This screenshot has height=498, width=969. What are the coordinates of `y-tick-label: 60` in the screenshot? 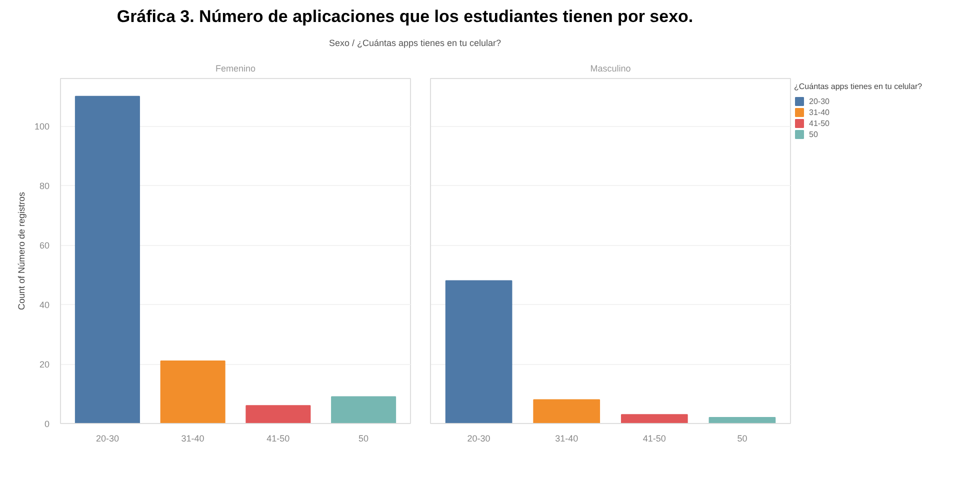 It's located at (44, 245).